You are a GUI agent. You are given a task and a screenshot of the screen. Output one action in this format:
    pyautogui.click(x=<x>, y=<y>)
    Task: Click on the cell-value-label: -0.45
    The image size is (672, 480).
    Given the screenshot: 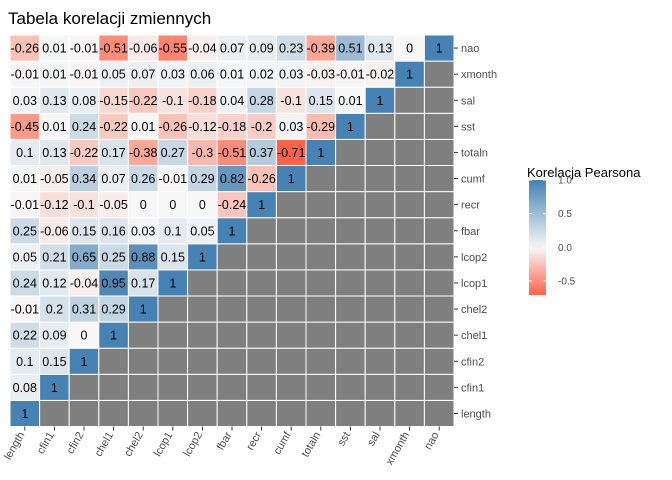 What is the action you would take?
    pyautogui.click(x=25, y=127)
    